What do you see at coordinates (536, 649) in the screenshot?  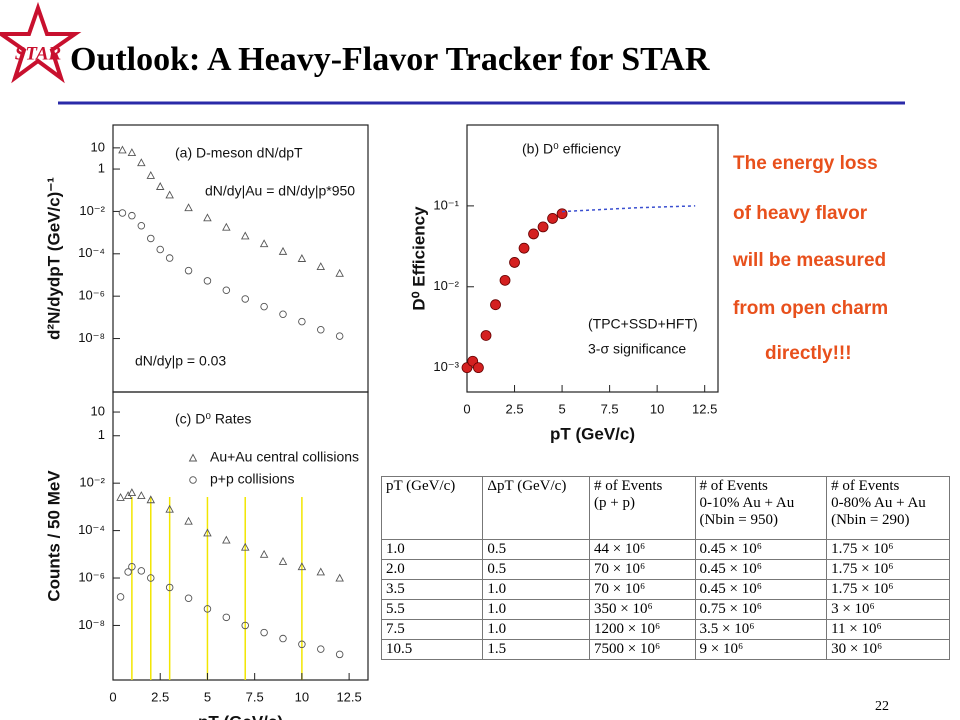 I see `table-cell: 1.5` at bounding box center [536, 649].